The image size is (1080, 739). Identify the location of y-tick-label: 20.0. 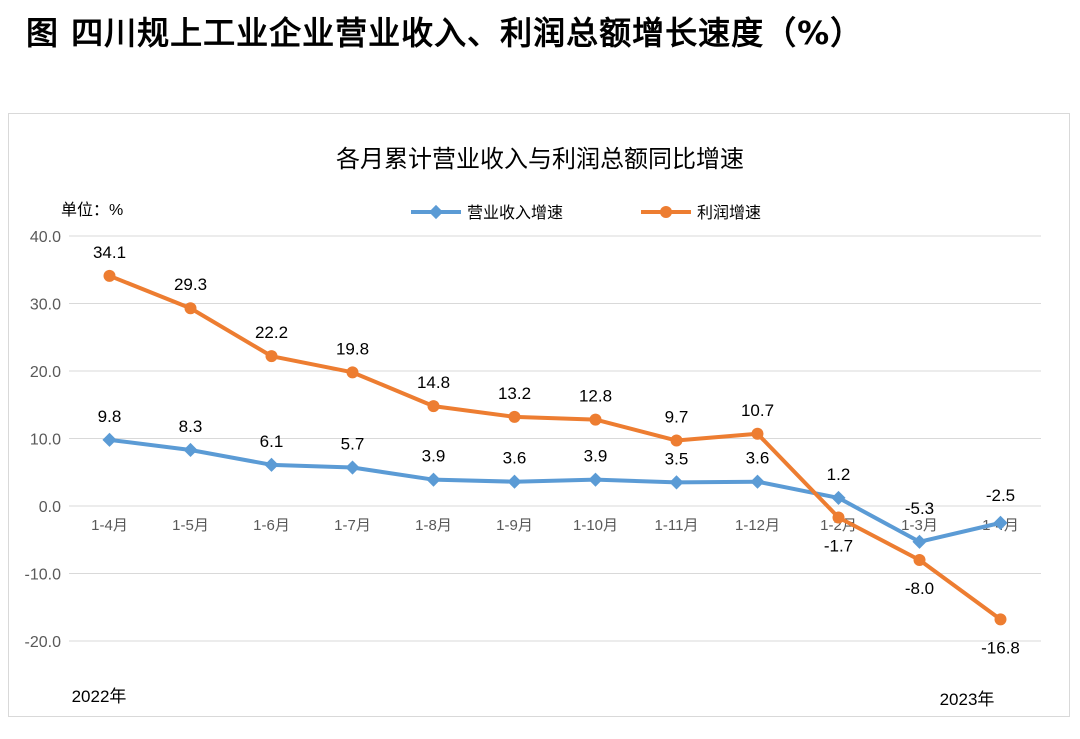
(45, 372).